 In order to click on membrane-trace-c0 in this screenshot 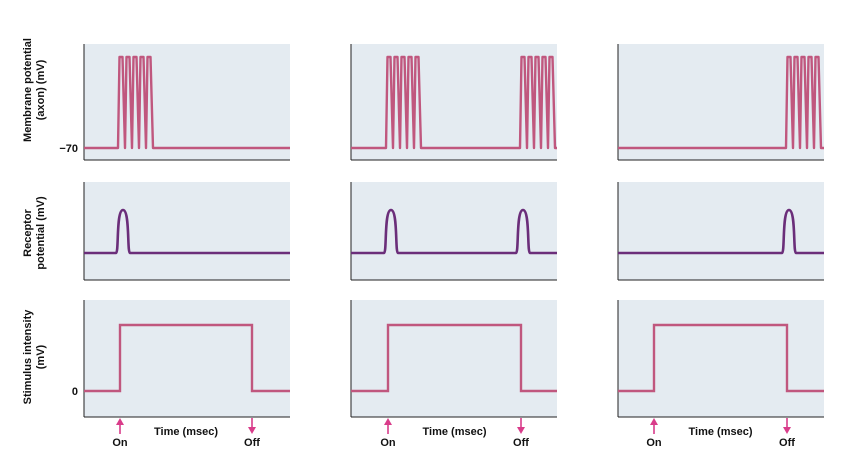, I will do `click(187, 102)`.